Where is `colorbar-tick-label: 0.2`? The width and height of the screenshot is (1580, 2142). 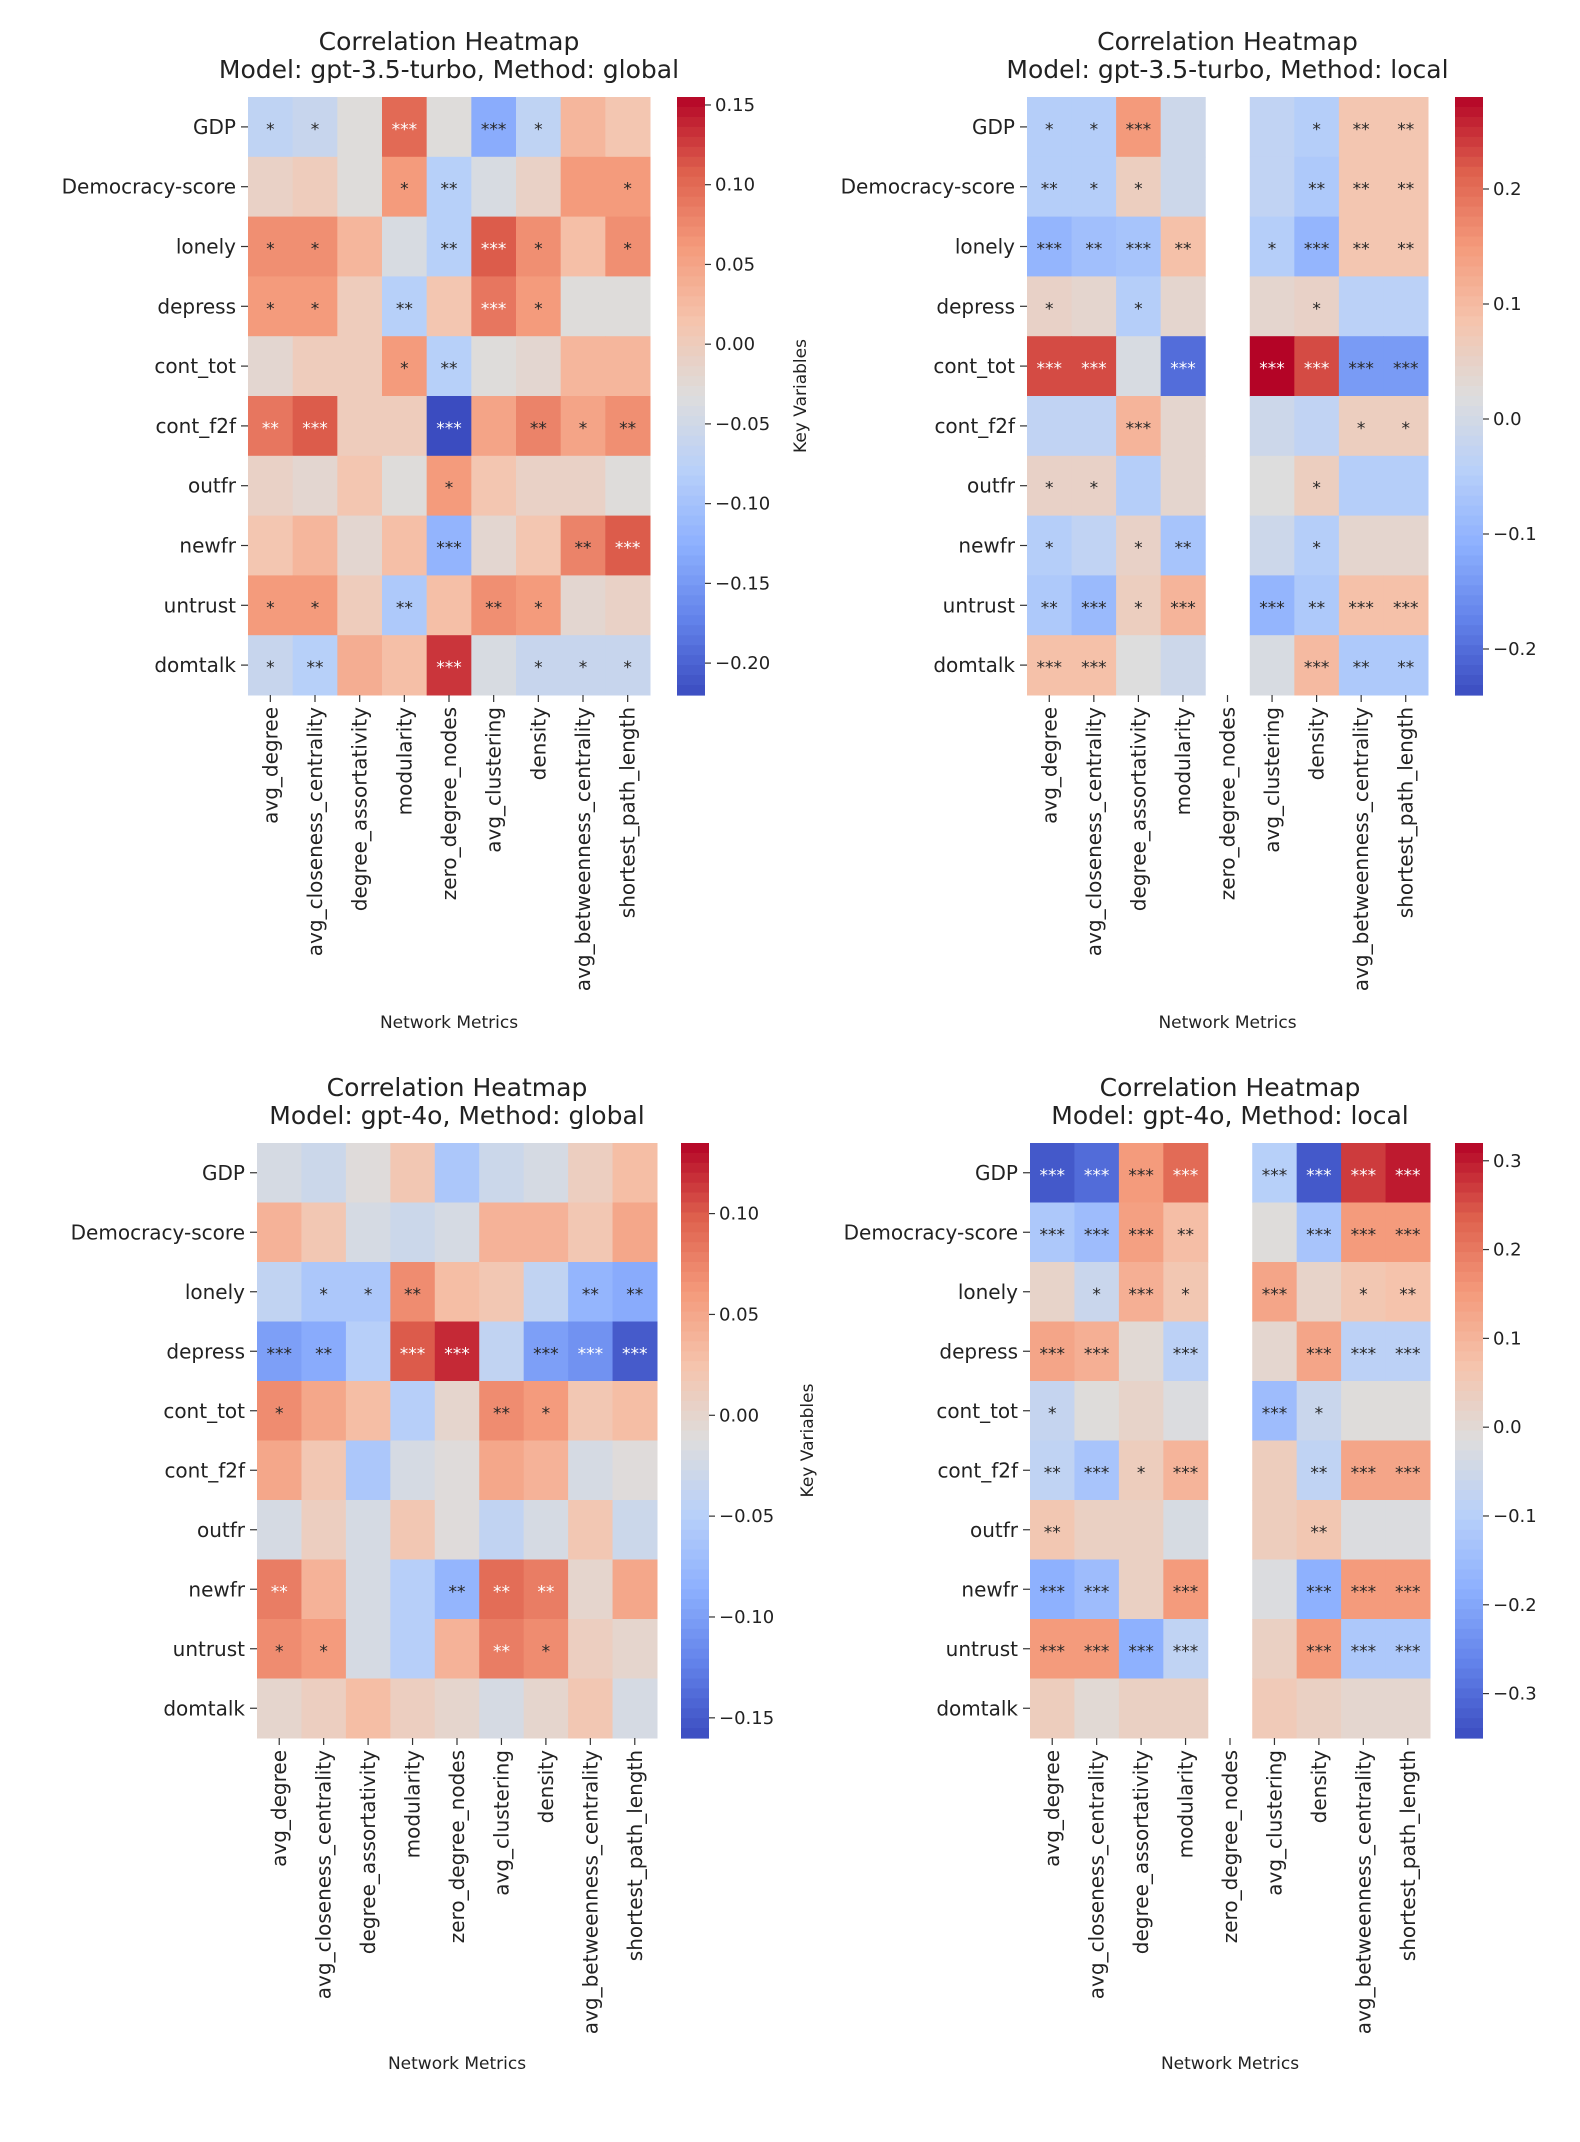 colorbar-tick-label: 0.2 is located at coordinates (1507, 189).